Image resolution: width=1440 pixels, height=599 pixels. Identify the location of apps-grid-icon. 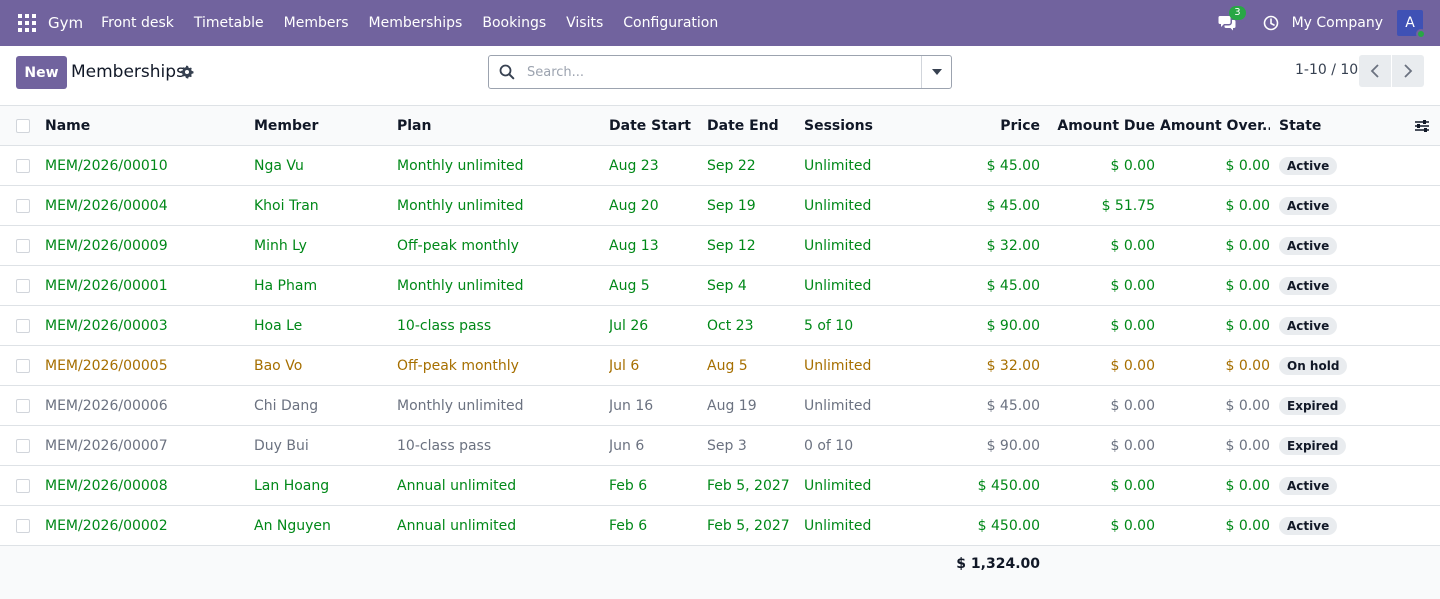
(27, 23).